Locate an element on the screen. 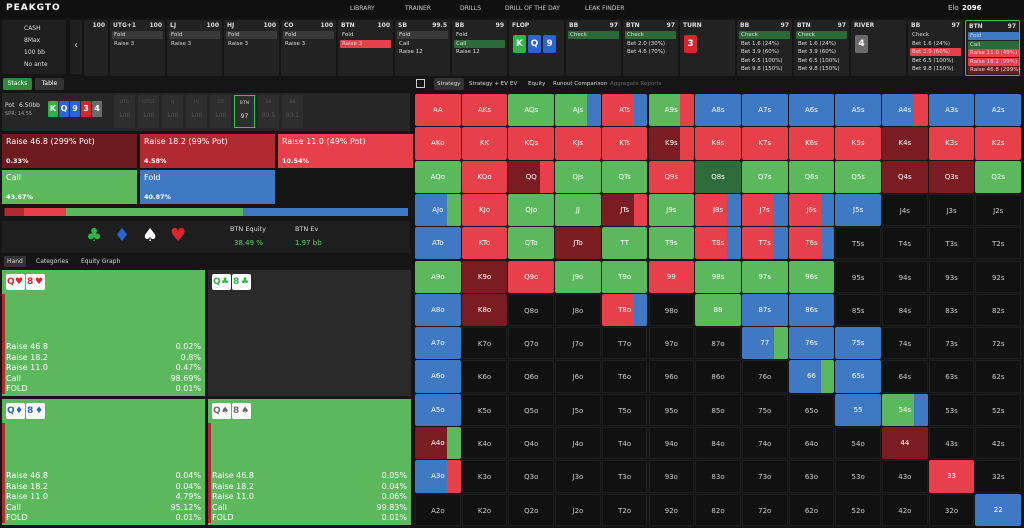 This screenshot has width=1024, height=528. hand-cell: 22 is located at coordinates (998, 509).